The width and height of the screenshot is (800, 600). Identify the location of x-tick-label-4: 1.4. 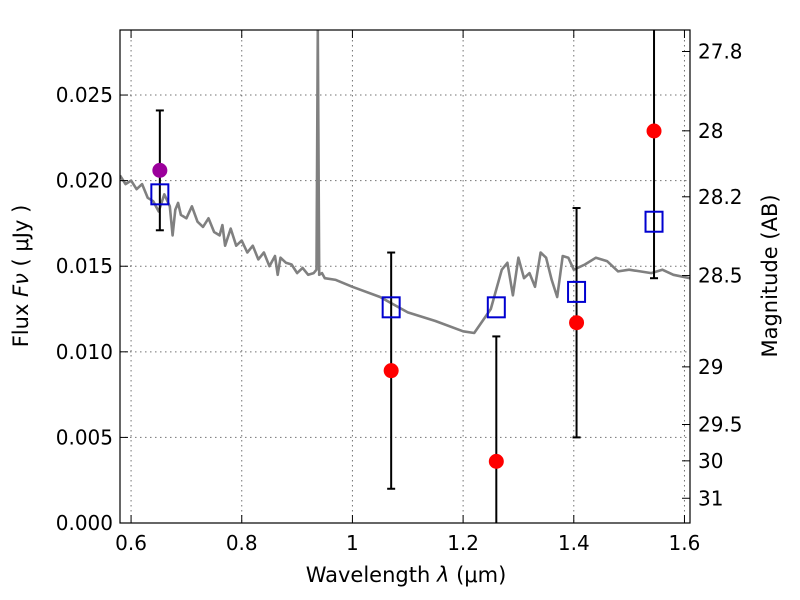
(574, 543).